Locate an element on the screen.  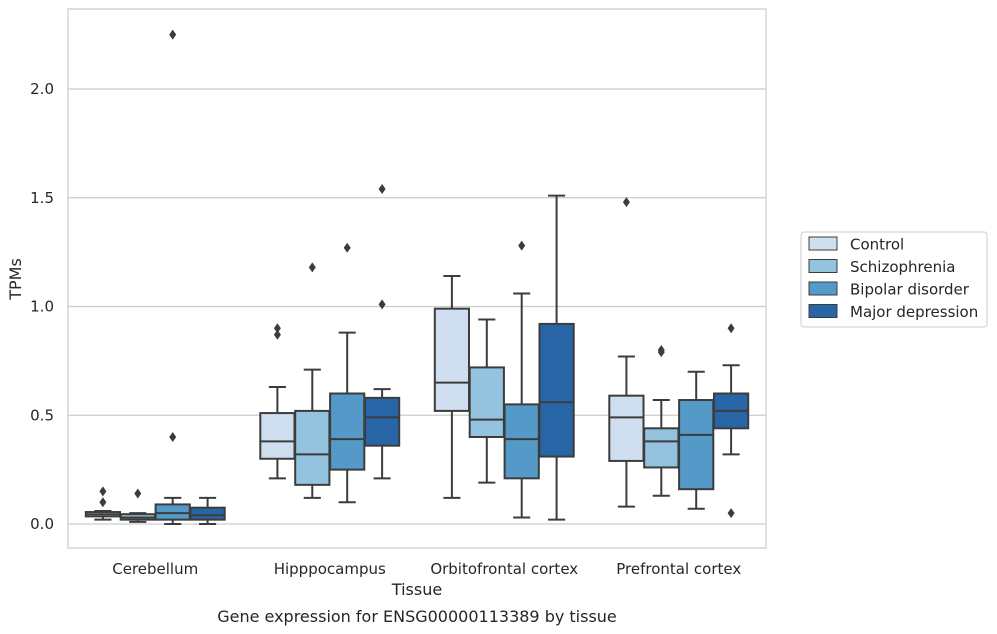
y-tick-label: 0.0 is located at coordinates (42, 524).